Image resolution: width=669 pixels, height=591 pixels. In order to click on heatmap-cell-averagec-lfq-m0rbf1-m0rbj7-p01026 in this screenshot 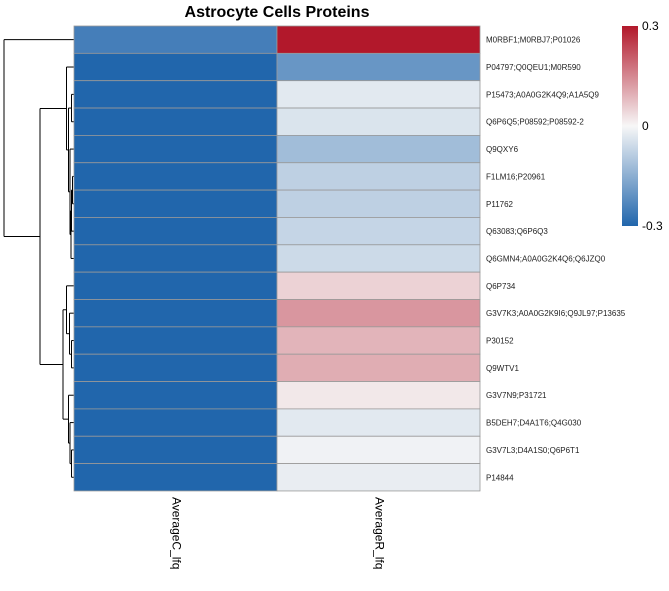, I will do `click(175, 39)`.